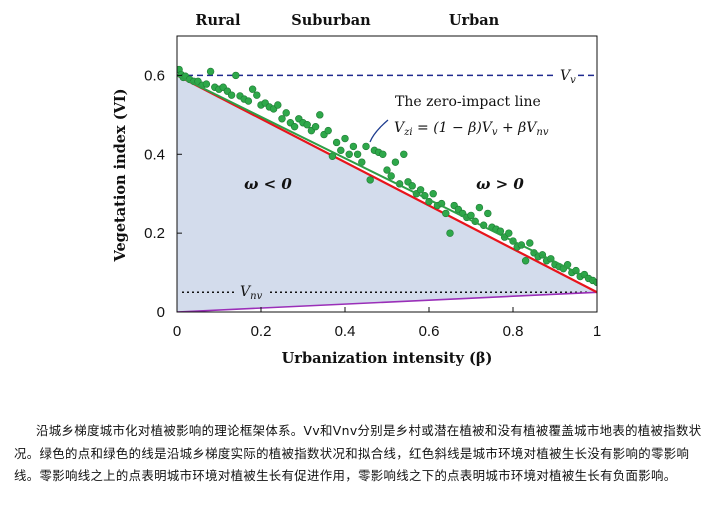 The width and height of the screenshot is (715, 531). What do you see at coordinates (120, 176) in the screenshot?
I see `y-axis-title: Vegetation index (VI)` at bounding box center [120, 176].